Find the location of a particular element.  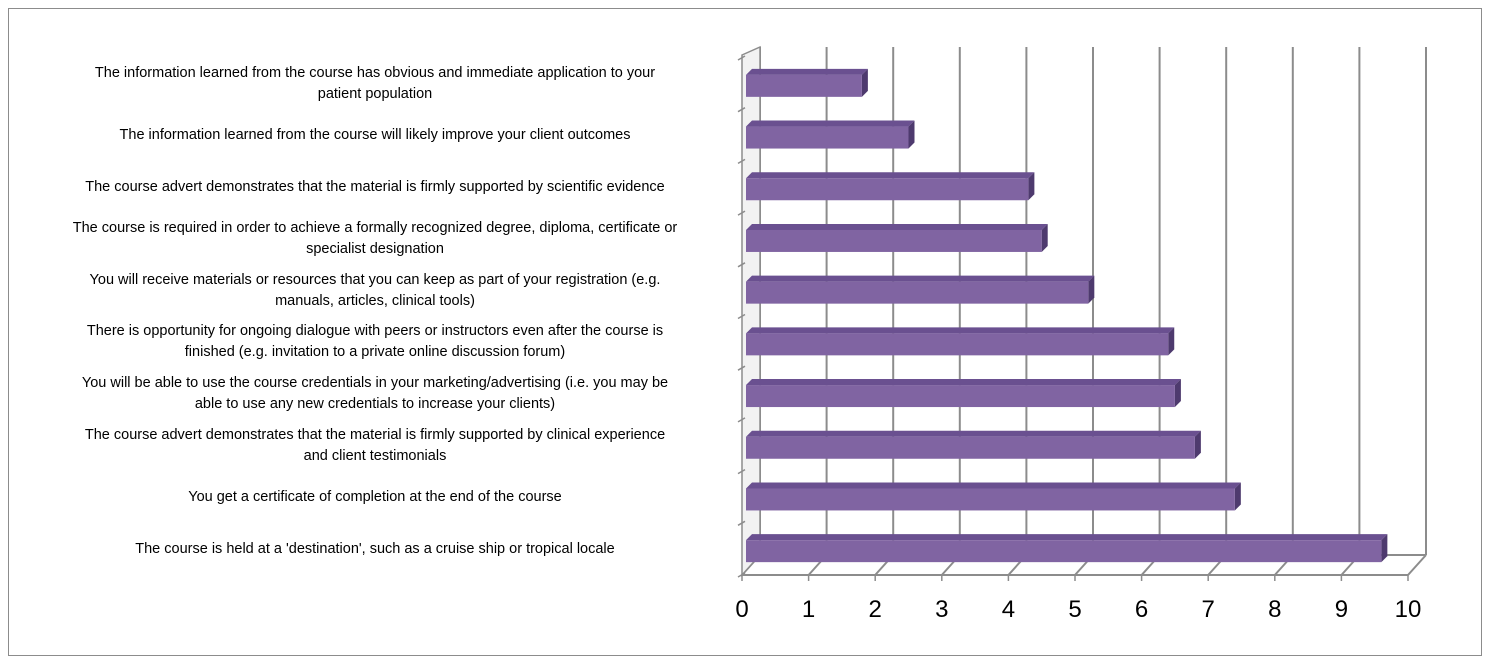

category-label-0-line-1: patient population is located at coordinates (375, 93).